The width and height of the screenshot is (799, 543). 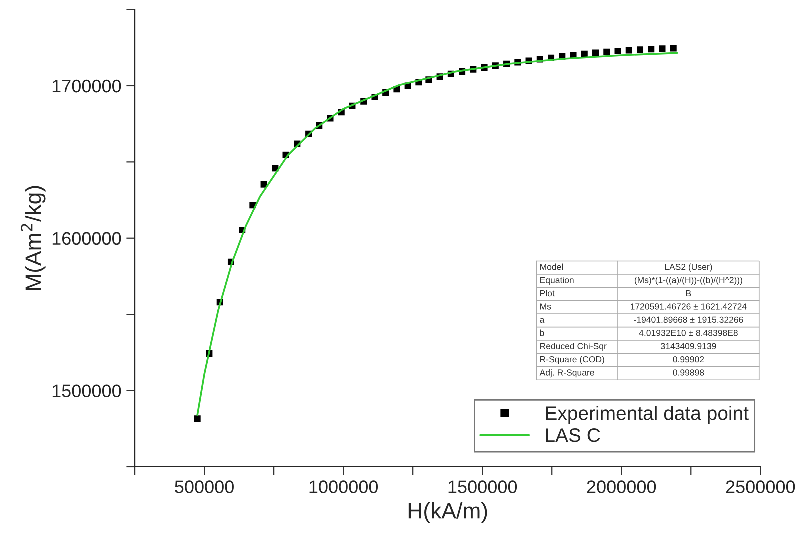 What do you see at coordinates (621, 487) in the screenshot?
I see `x-tick-label: 2000000` at bounding box center [621, 487].